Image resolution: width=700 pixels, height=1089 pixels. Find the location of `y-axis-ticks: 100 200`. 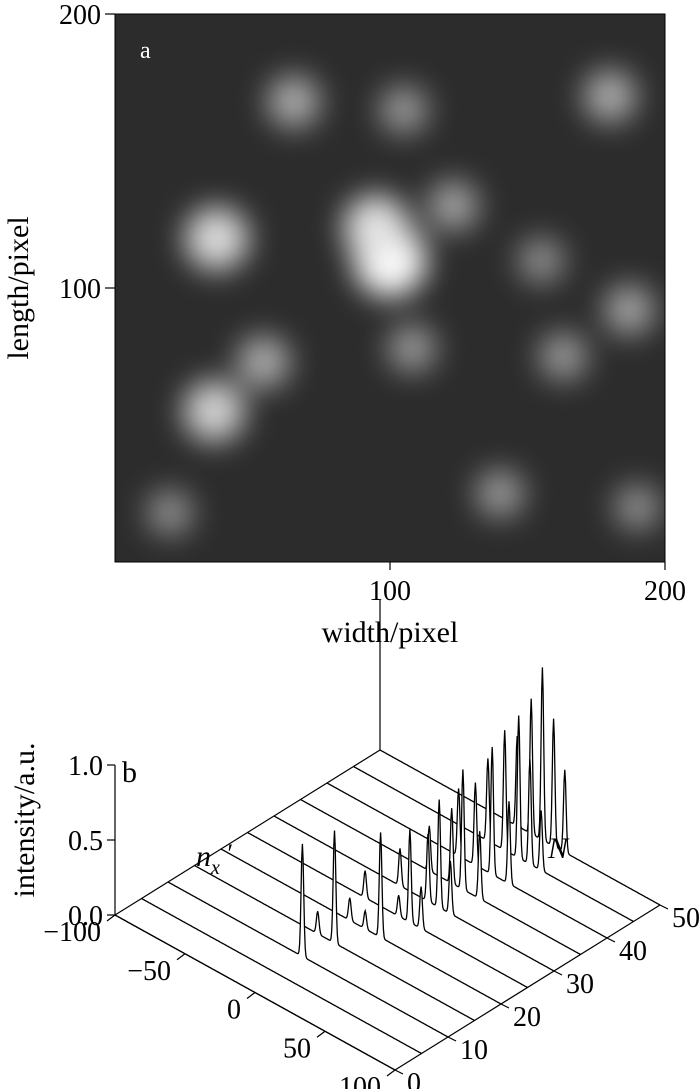

y-axis-ticks: 100 200 is located at coordinates (87, 152).